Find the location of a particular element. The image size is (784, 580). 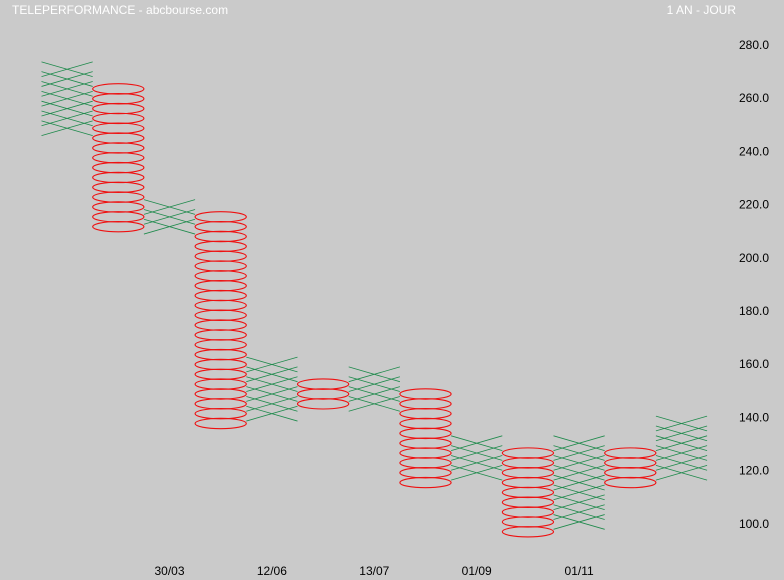

y-tick-label: 100.0 is located at coordinates (754, 524).